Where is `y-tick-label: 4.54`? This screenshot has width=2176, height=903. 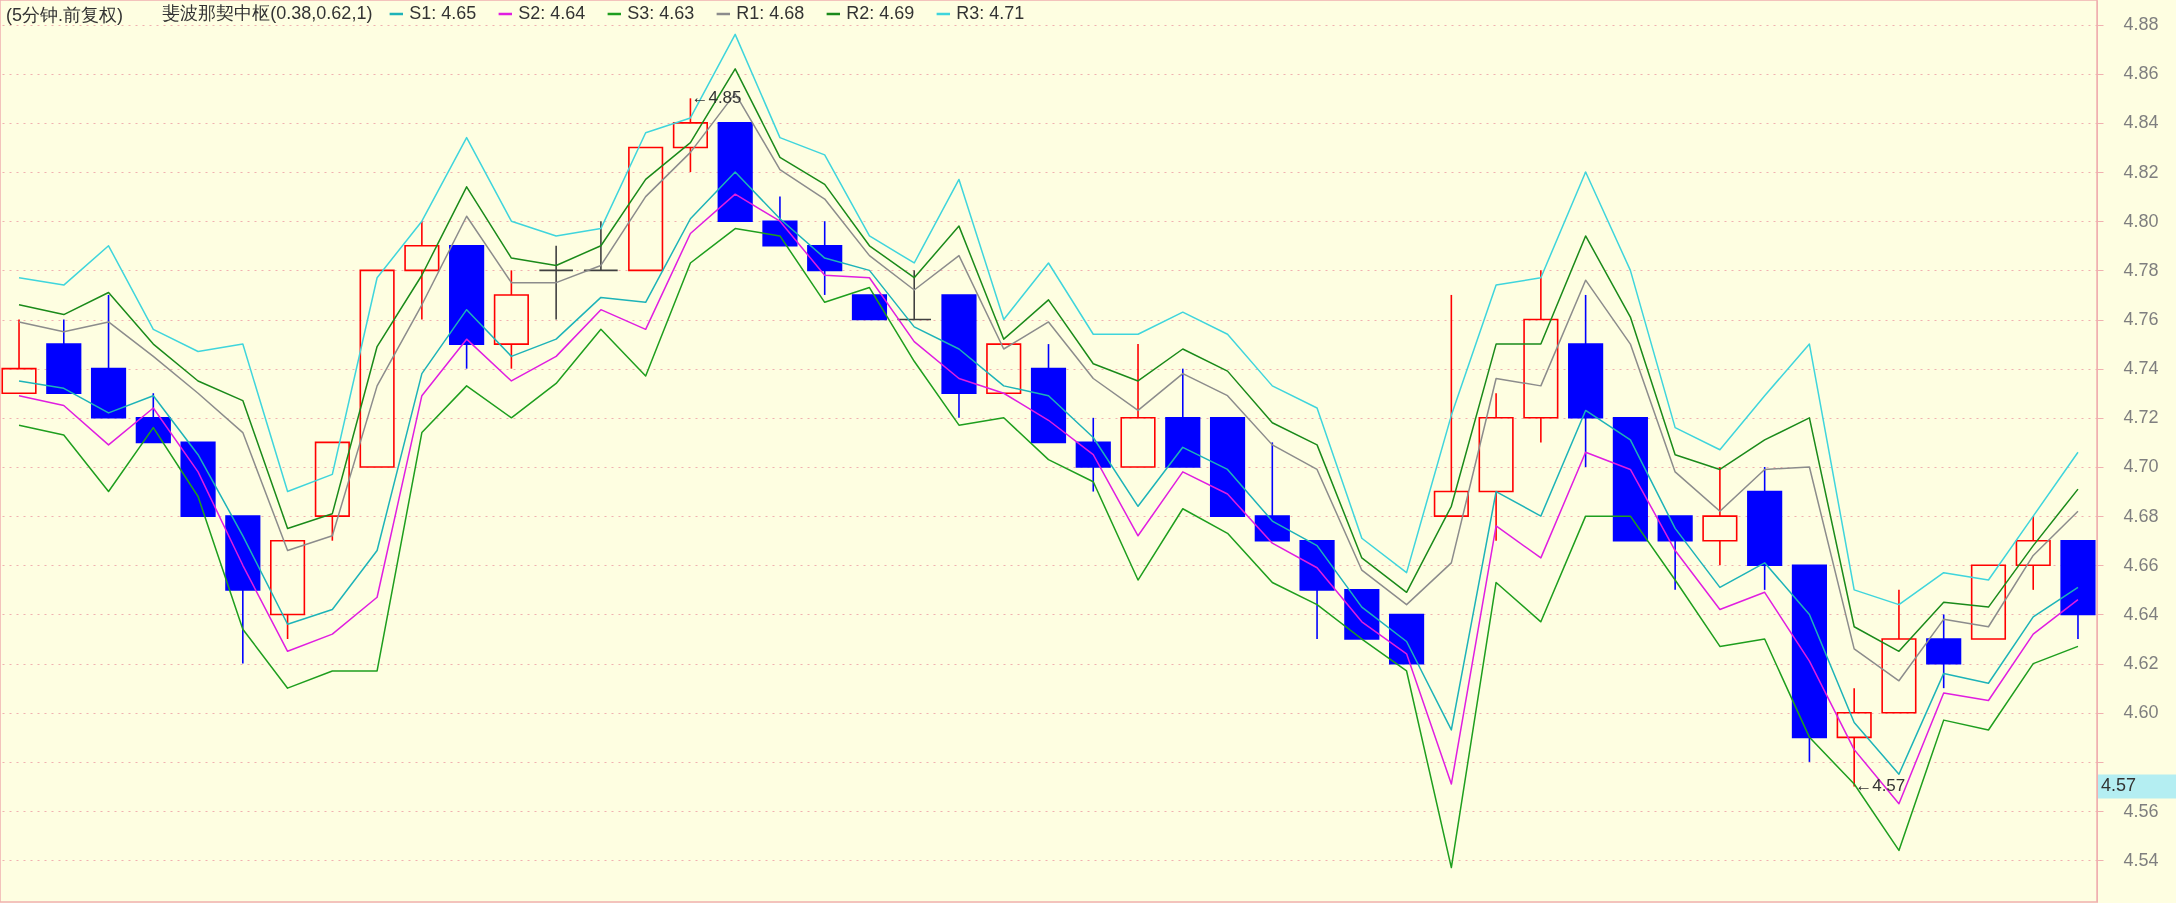
y-tick-label: 4.54 is located at coordinates (2141, 859).